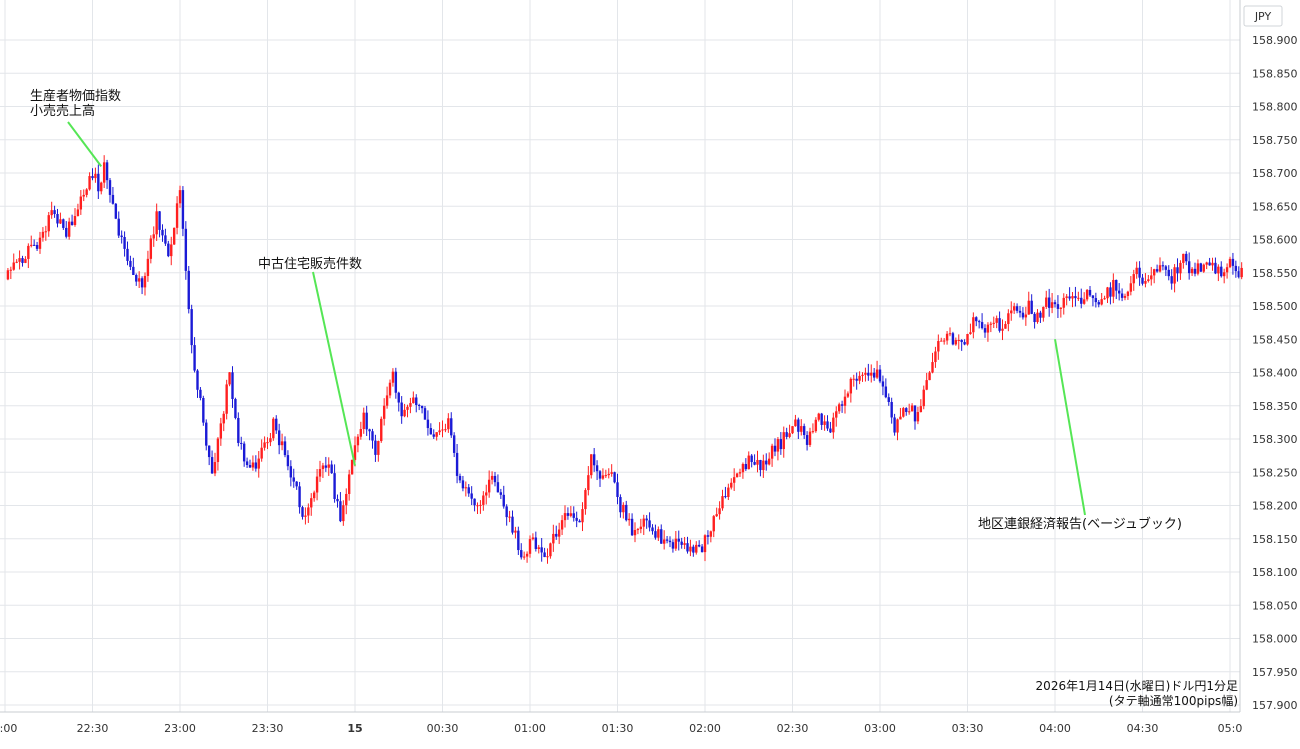 The image size is (1300, 749). Describe the element at coordinates (334, 368) in the screenshot. I see `annotation-pointer` at that location.